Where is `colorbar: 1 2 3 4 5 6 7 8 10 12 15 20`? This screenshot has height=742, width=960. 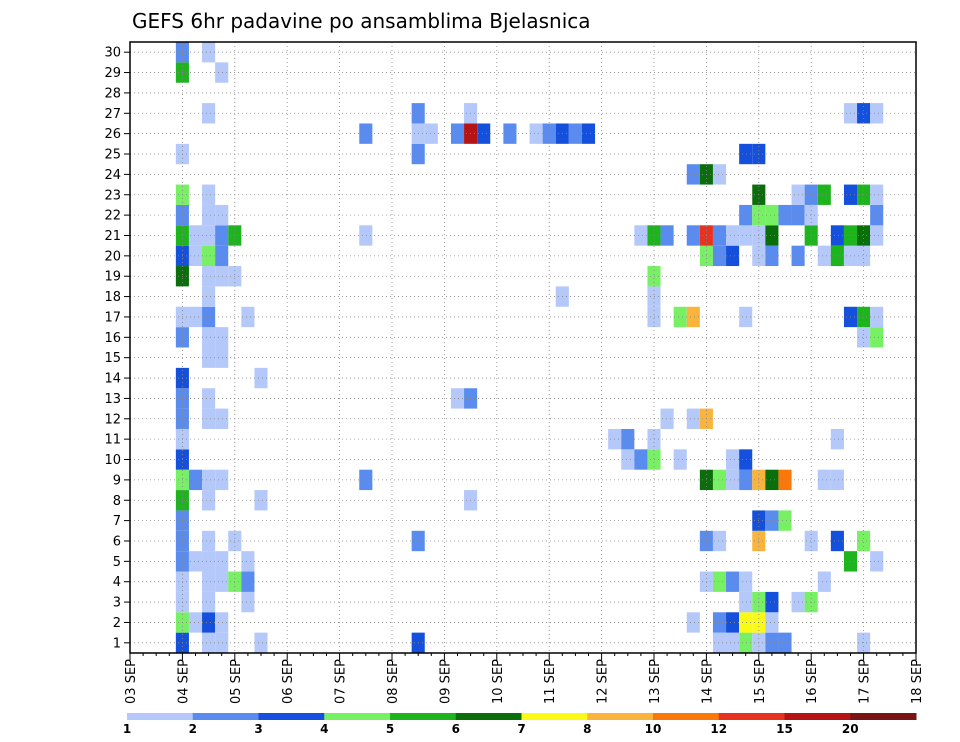
colorbar: 1 2 3 4 5 6 7 8 10 12 15 20 is located at coordinates (520, 724).